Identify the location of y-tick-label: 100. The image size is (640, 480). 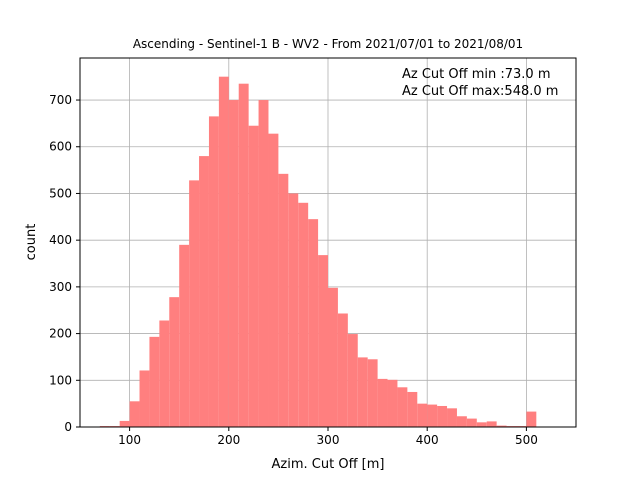
(60, 380).